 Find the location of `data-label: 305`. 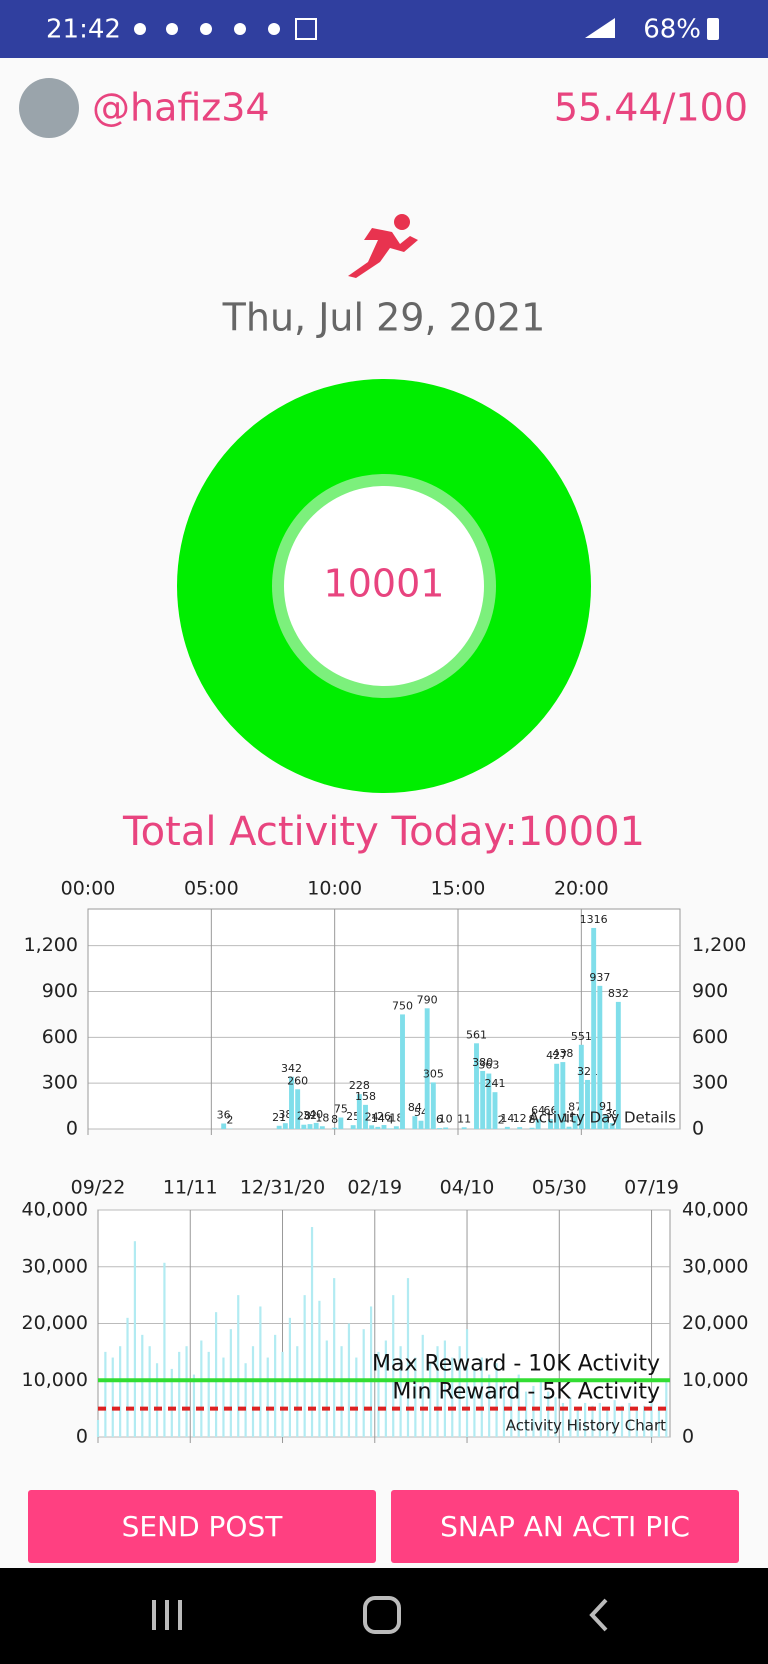

data-label: 305 is located at coordinates (433, 1073).